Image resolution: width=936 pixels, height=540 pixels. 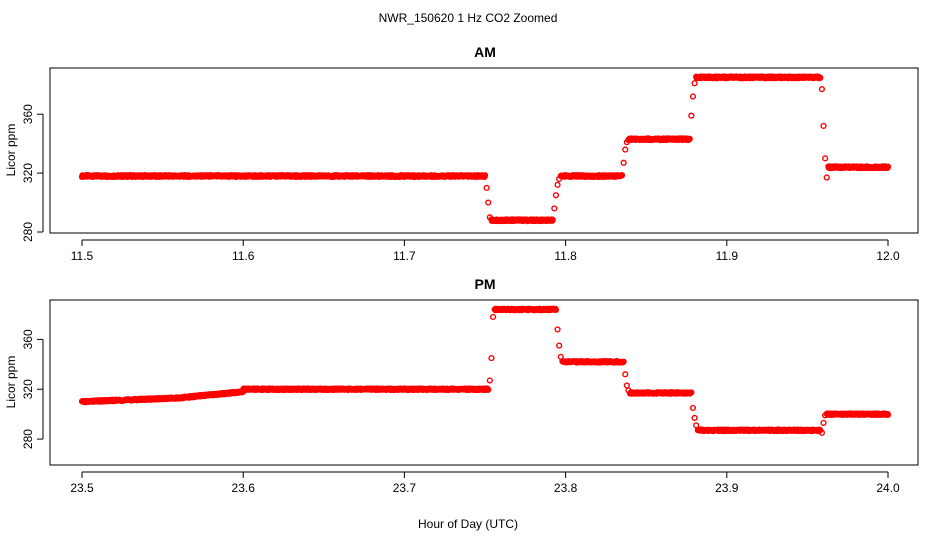 I want to click on pm-y-tick-label: 280, so click(x=28, y=439).